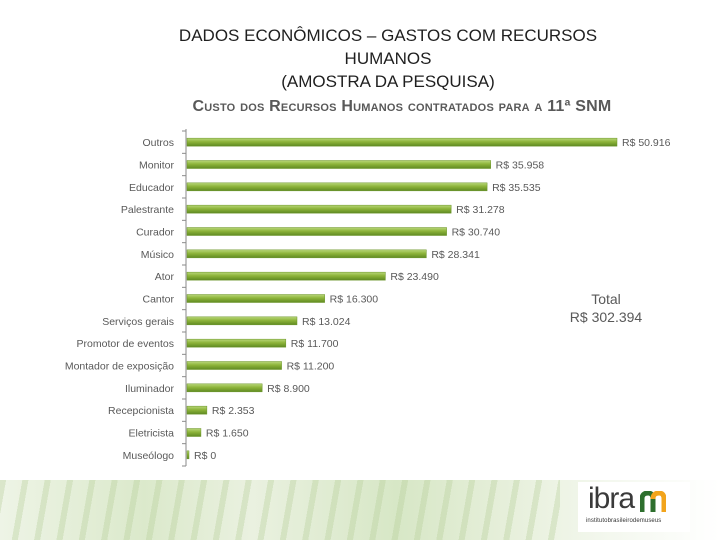 Image resolution: width=720 pixels, height=540 pixels. Describe the element at coordinates (480, 210) in the screenshot. I see `data-label: R$ 31.278` at that location.